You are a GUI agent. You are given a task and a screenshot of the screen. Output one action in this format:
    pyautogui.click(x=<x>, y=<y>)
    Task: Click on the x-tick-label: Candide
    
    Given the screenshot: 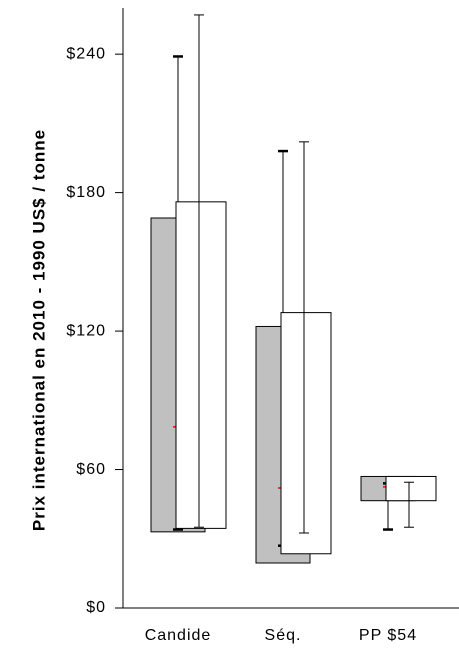 What is the action you would take?
    pyautogui.click(x=178, y=635)
    